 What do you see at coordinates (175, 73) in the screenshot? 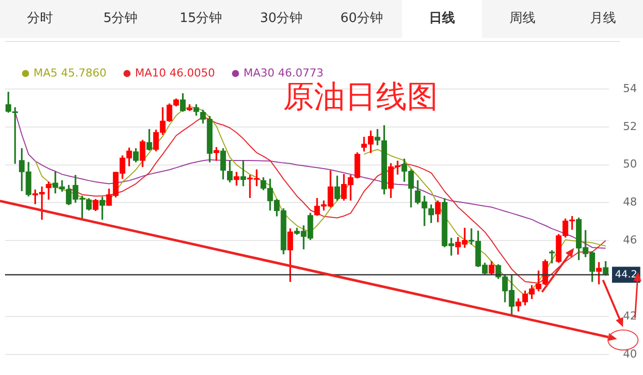
I see `legend-label: MA10 46.0050` at bounding box center [175, 73].